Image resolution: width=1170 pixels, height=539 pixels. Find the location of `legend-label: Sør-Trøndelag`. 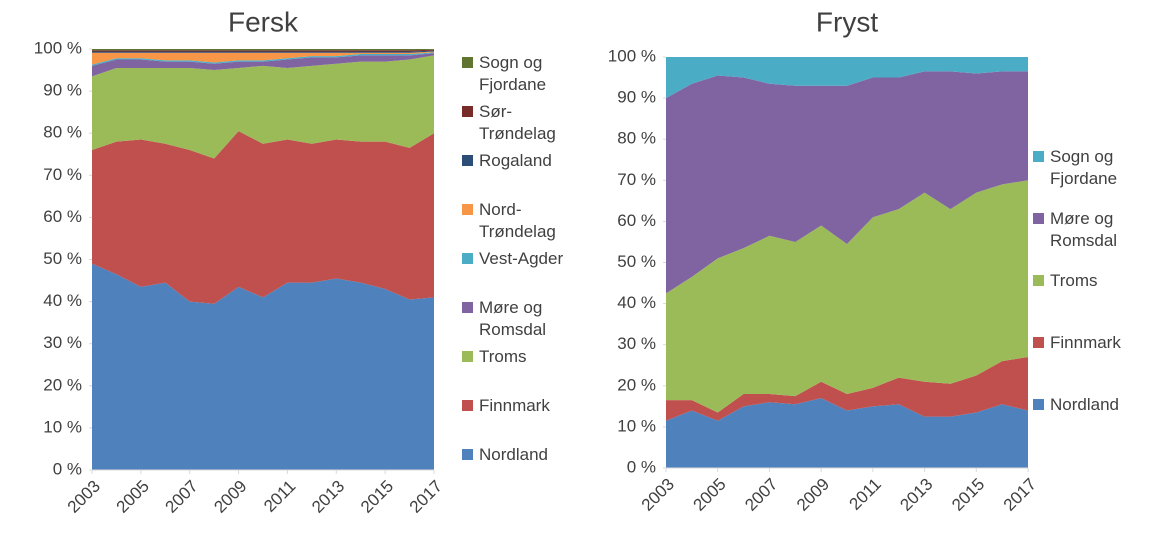

legend-label: Sør-Trøndelag is located at coordinates (517, 122).